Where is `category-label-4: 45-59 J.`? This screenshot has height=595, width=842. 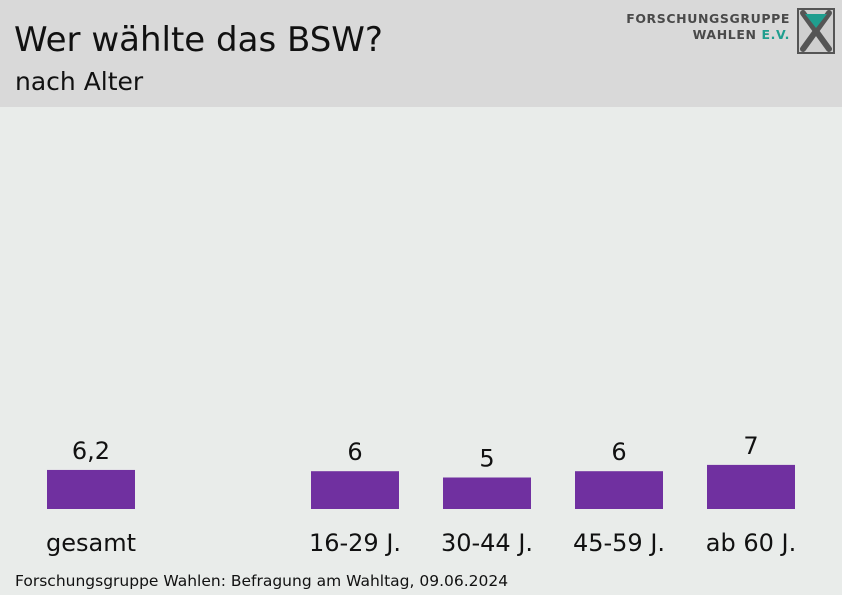 category-label-4: 45-59 J. is located at coordinates (619, 543).